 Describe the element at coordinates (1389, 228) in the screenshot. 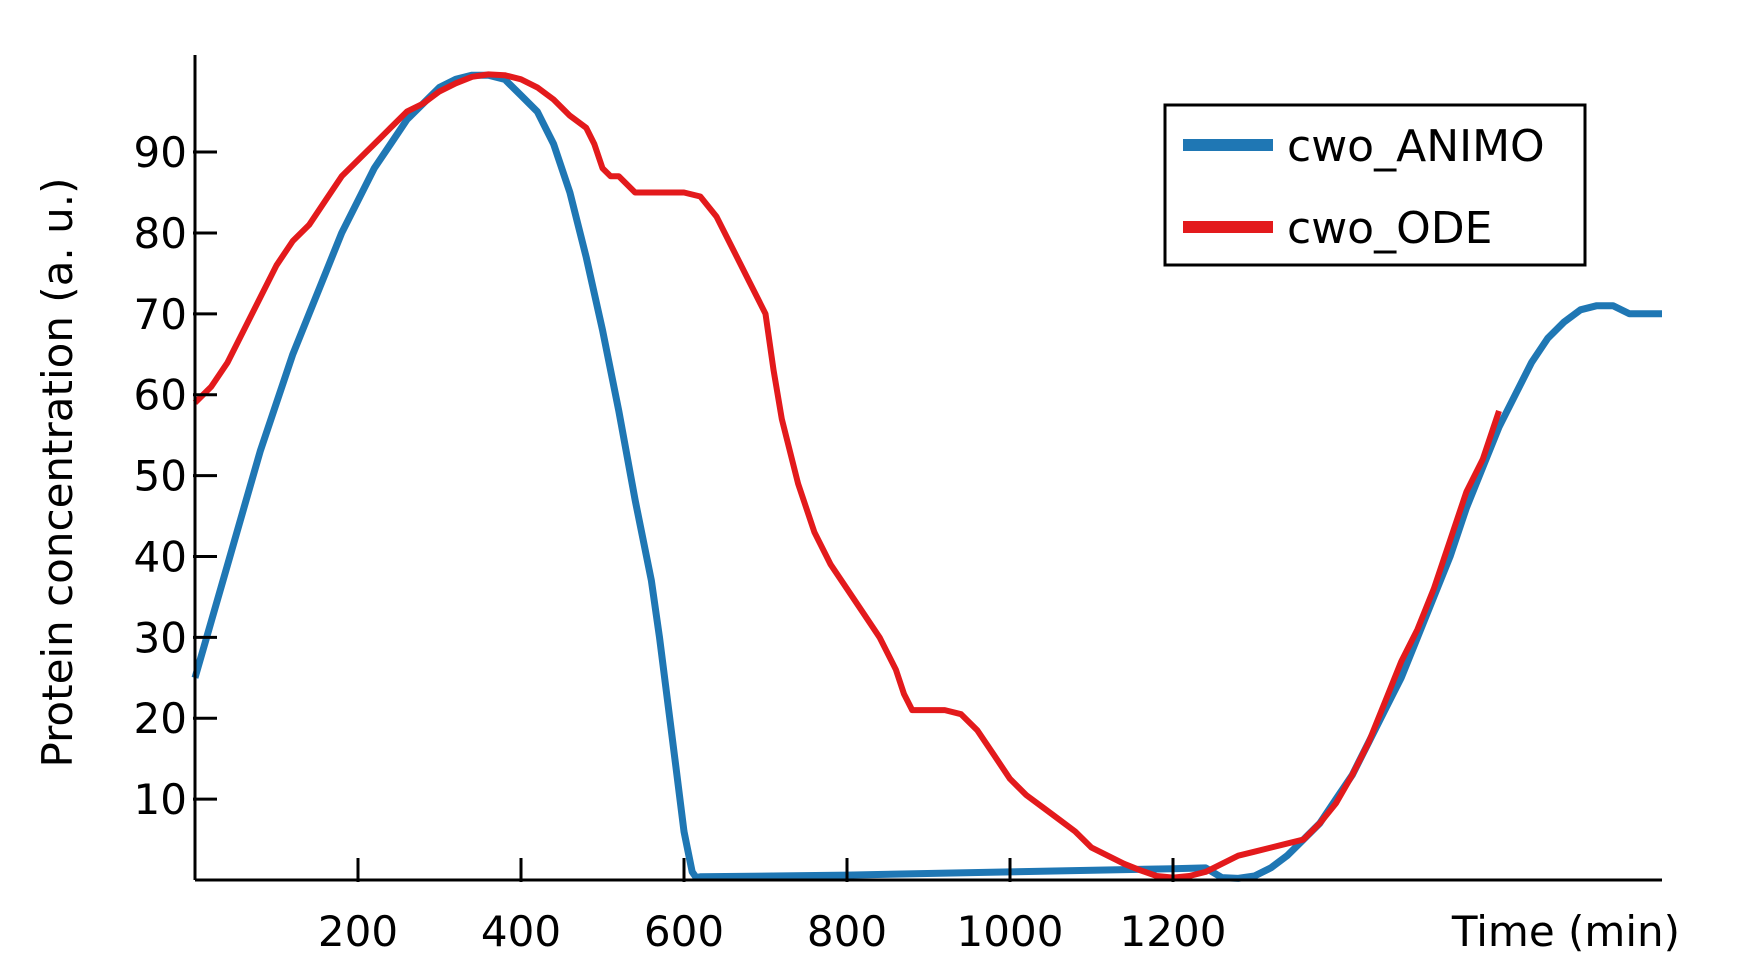

I see `legend-label: cwo_ODE` at that location.